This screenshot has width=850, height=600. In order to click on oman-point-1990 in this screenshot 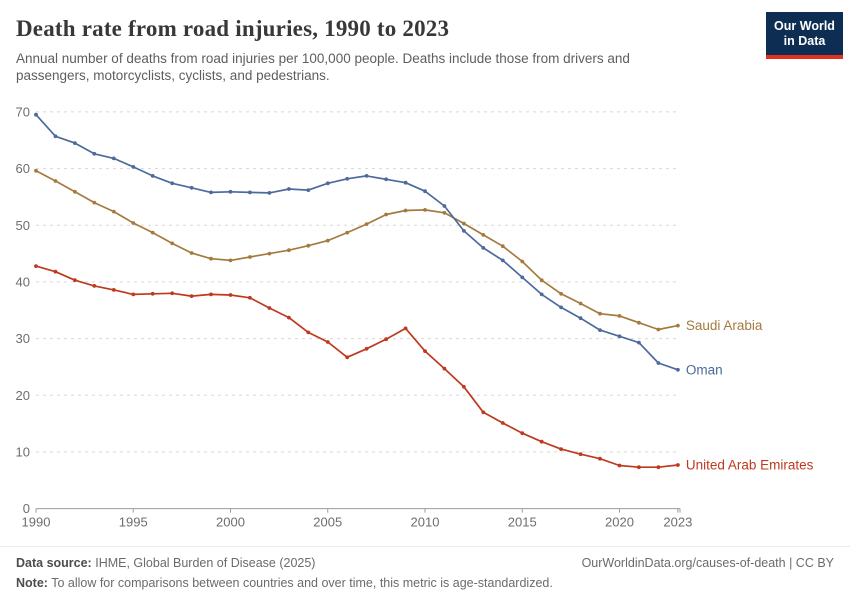, I will do `click(36, 114)`.